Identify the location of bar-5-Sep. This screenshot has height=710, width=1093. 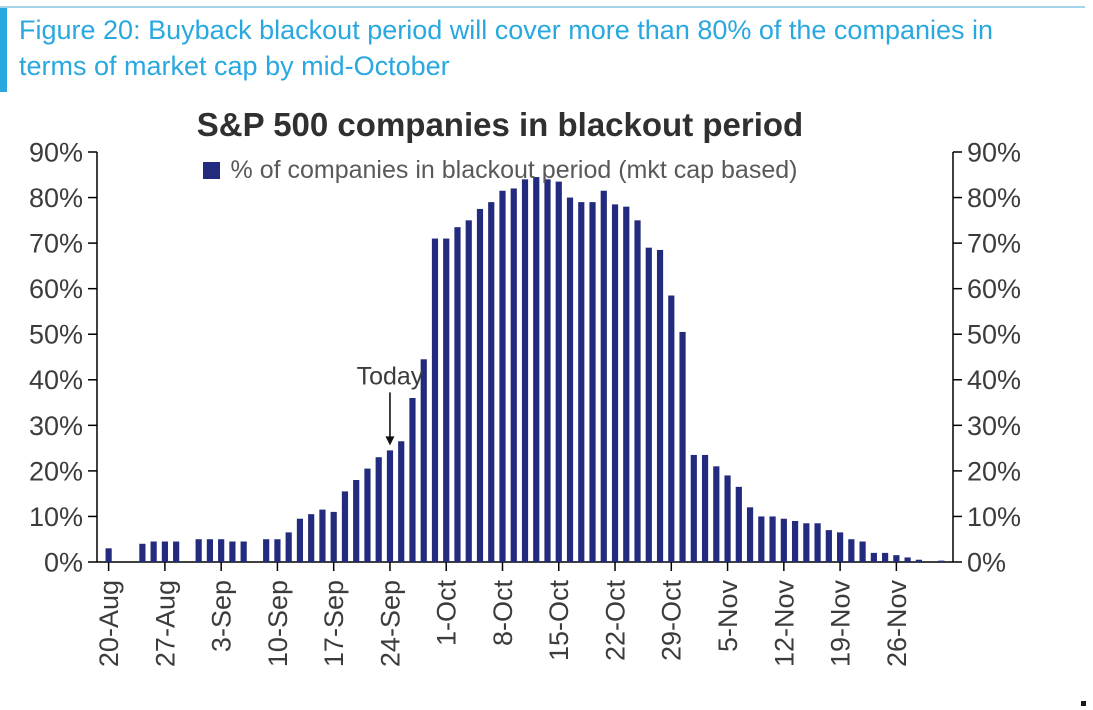
(243, 552).